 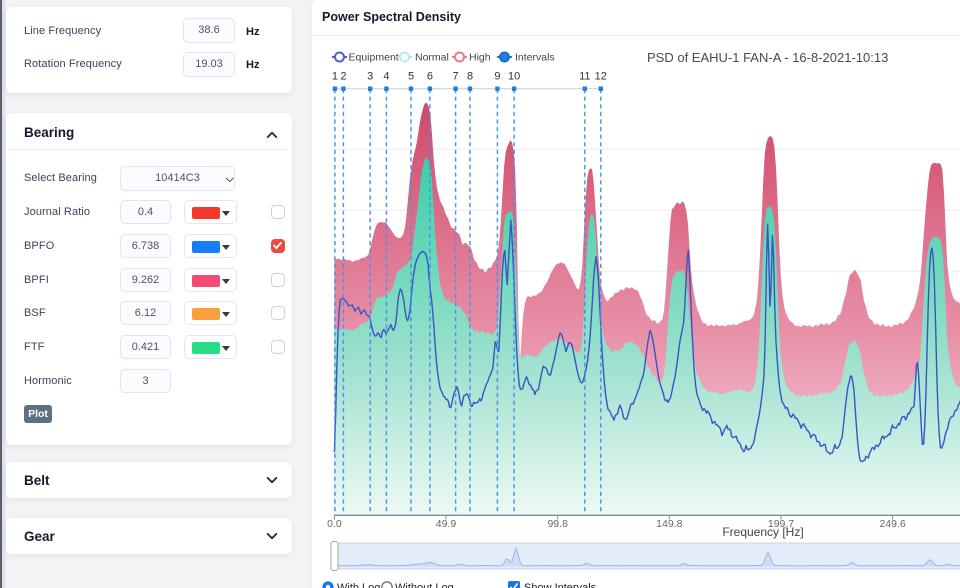 I want to click on svg-text: Intervals, so click(x=535, y=58).